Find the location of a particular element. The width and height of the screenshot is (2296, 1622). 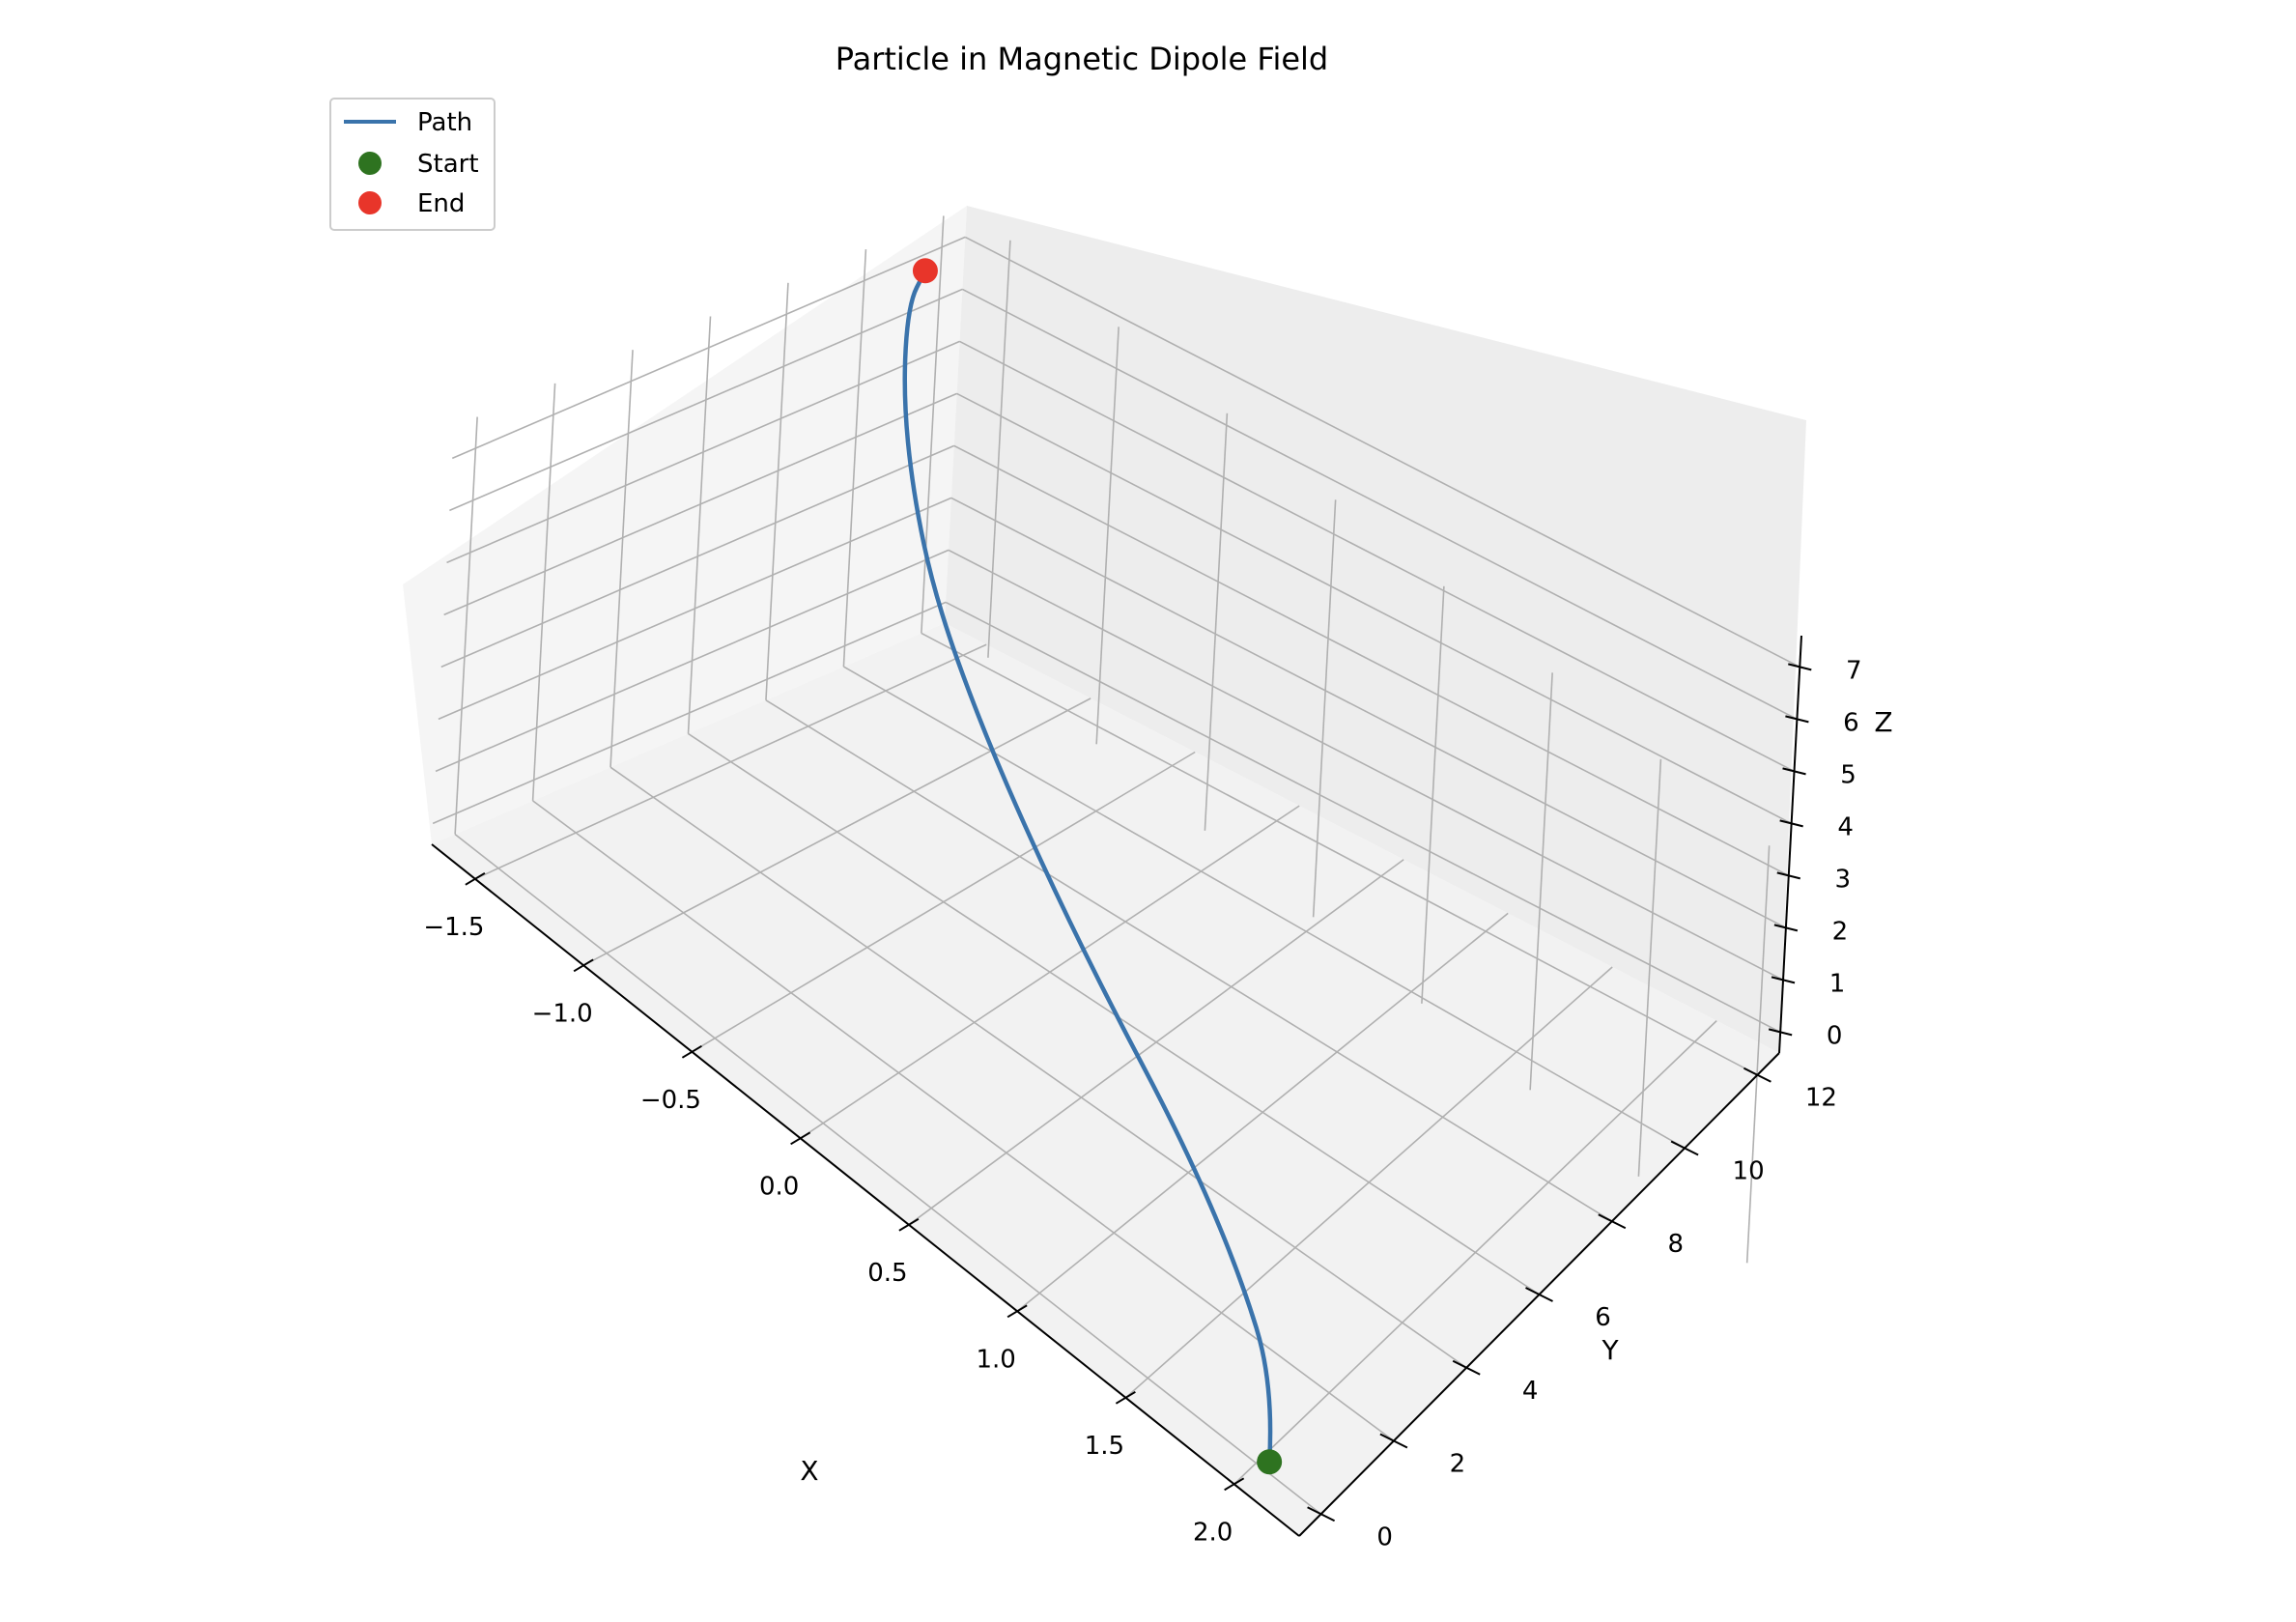

y-tick-label: 10 is located at coordinates (1749, 1170).